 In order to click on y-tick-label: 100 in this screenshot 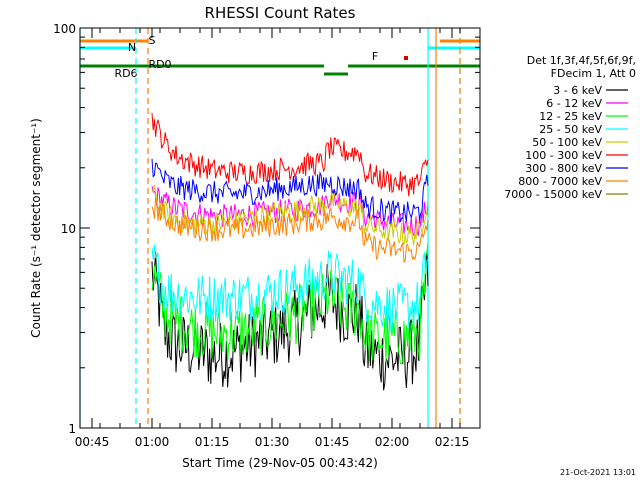, I will do `click(64, 29)`.